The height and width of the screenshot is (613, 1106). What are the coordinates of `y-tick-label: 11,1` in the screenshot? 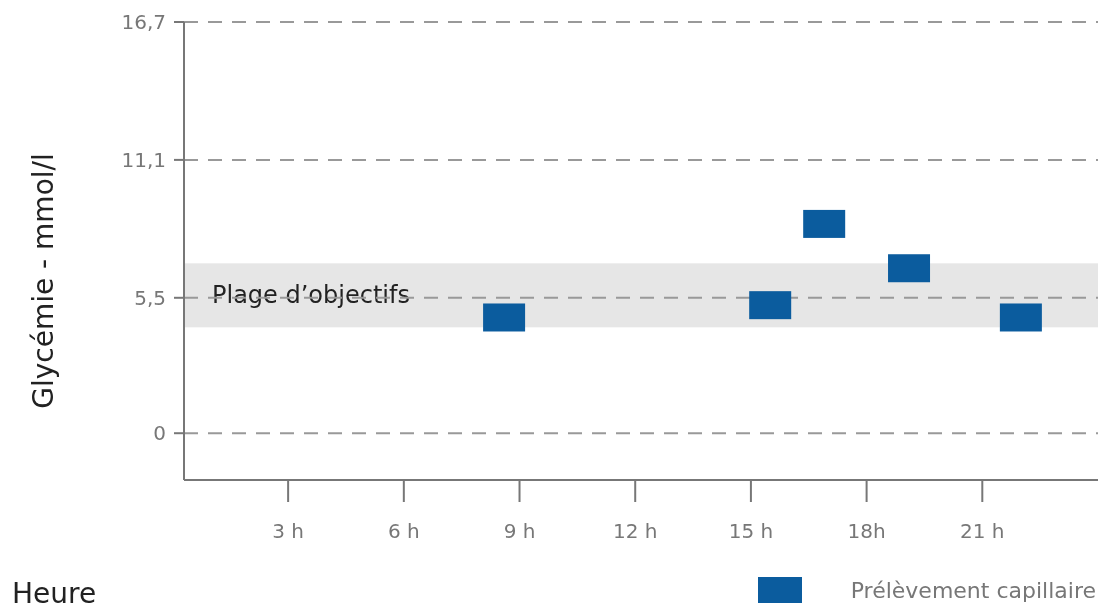 It's located at (143, 159).